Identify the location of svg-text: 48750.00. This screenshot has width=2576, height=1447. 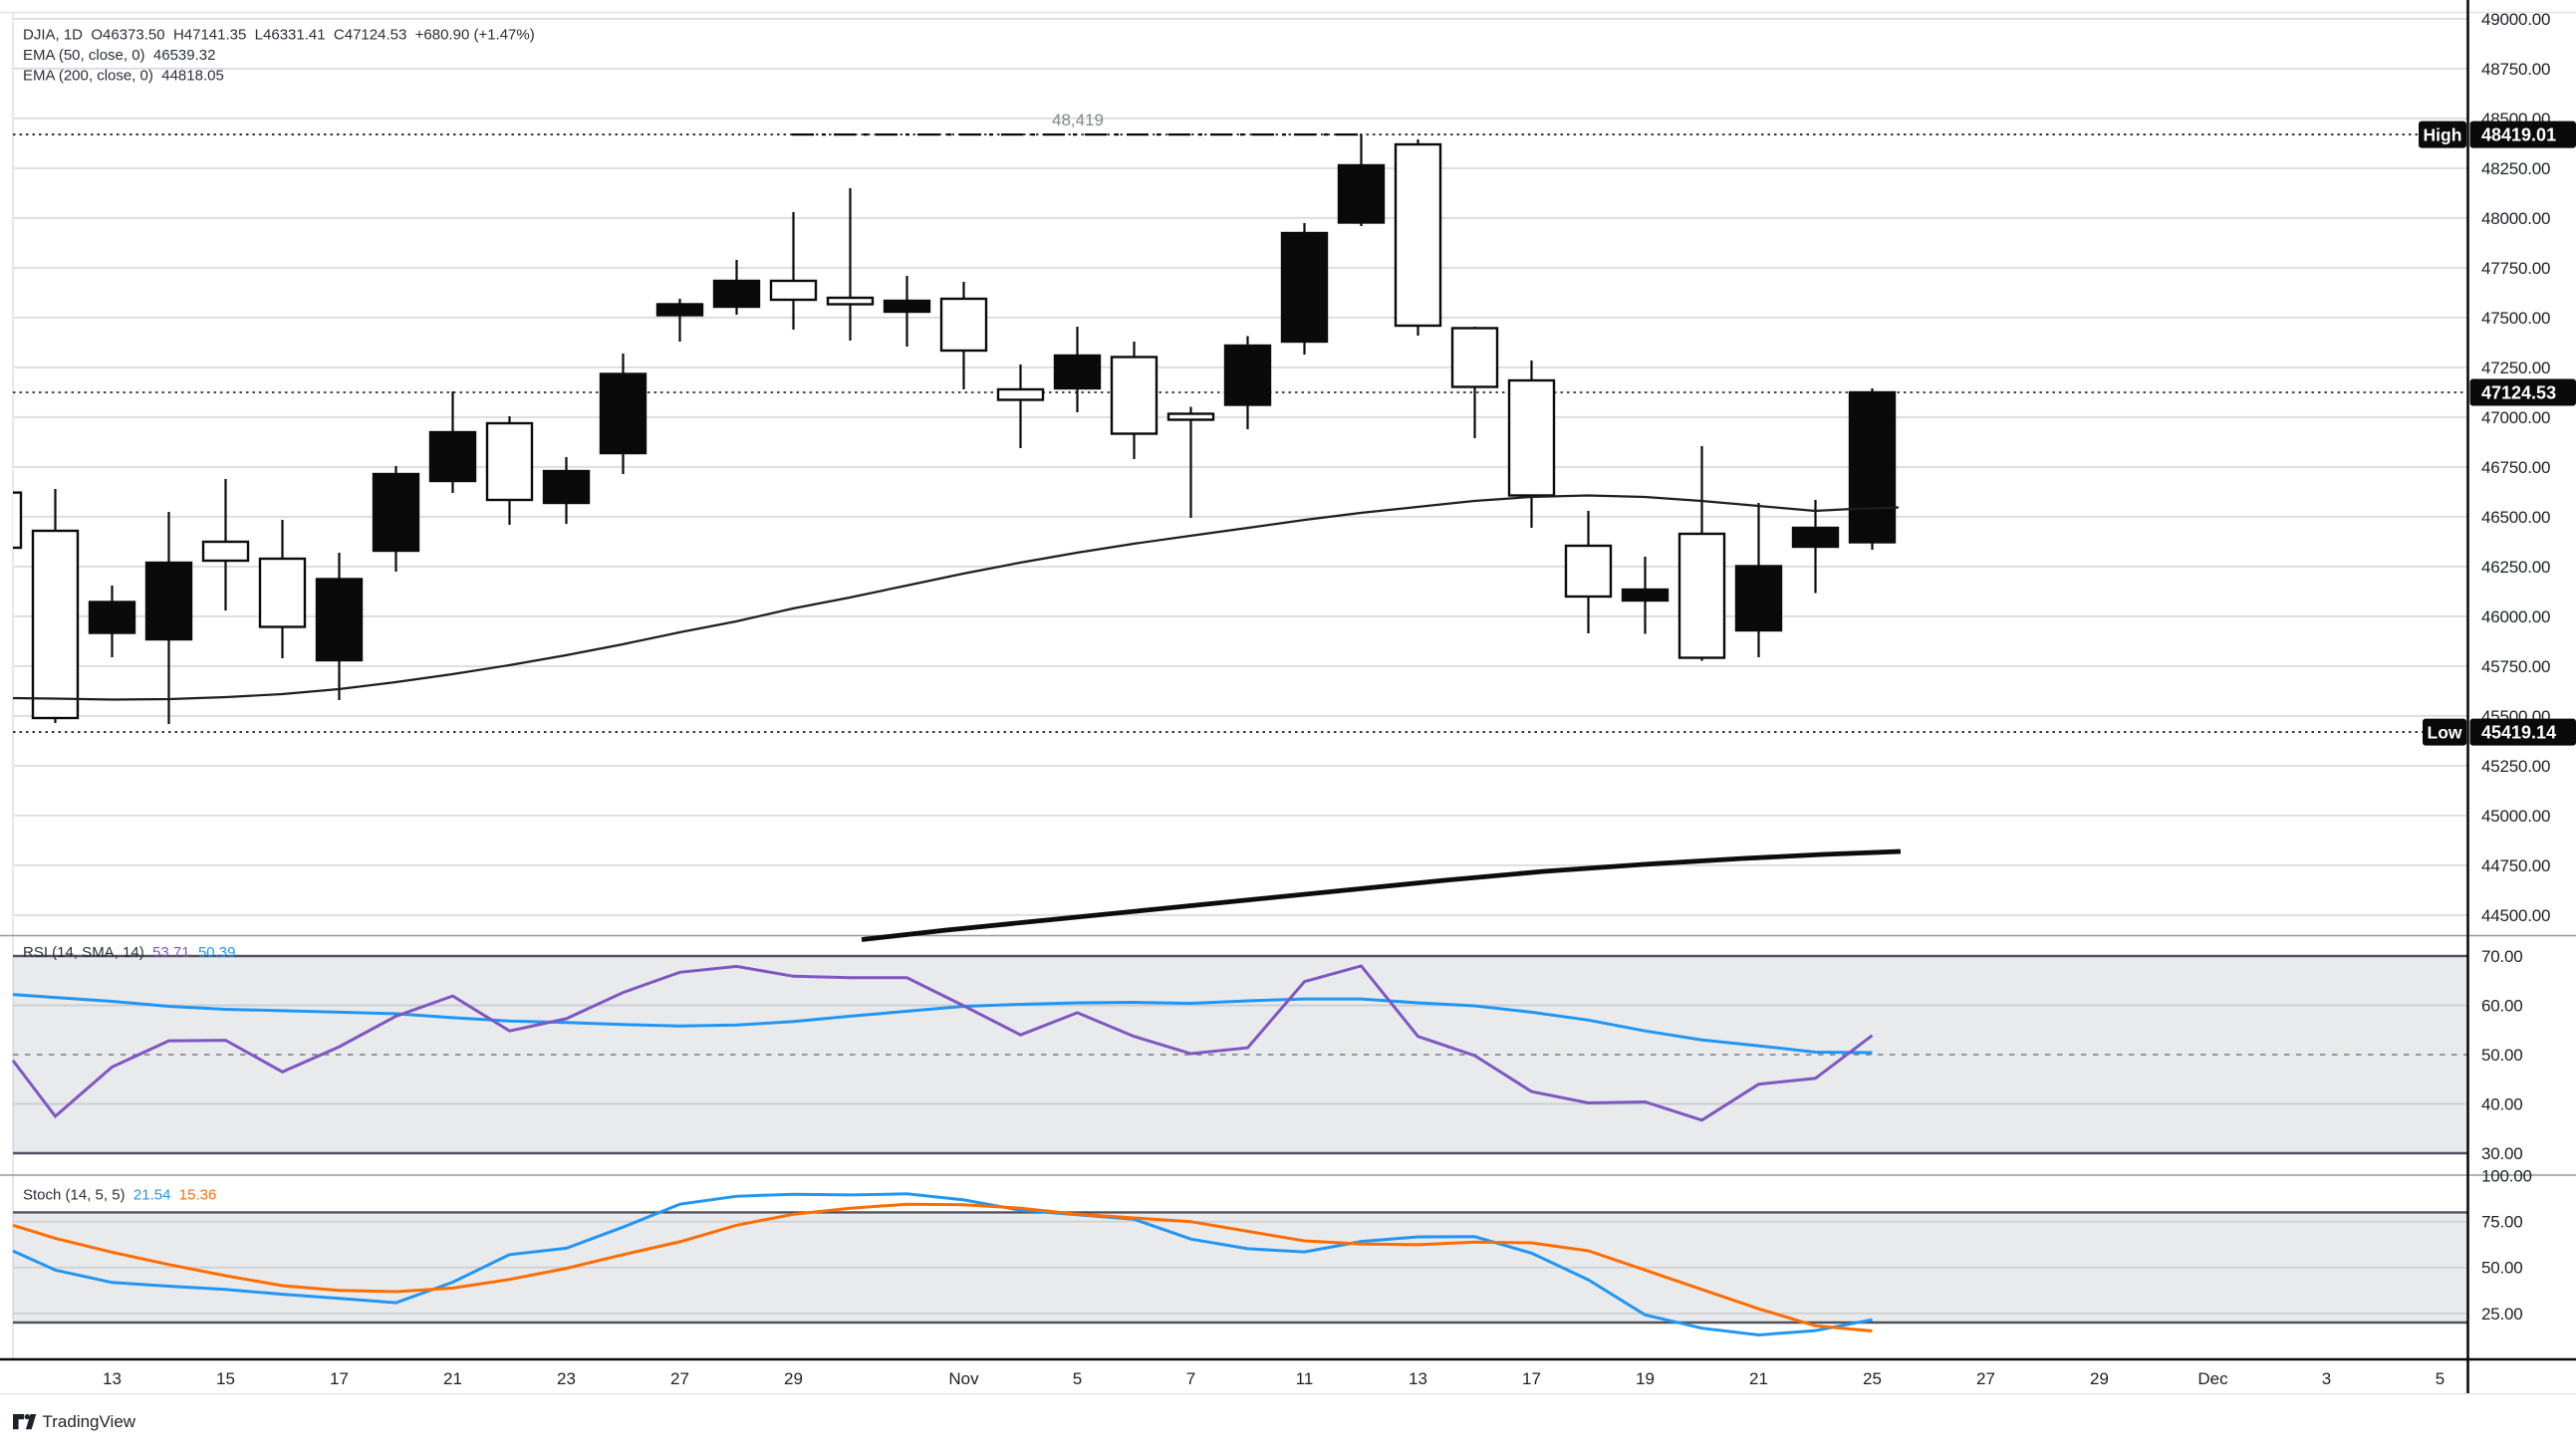
(2515, 69).